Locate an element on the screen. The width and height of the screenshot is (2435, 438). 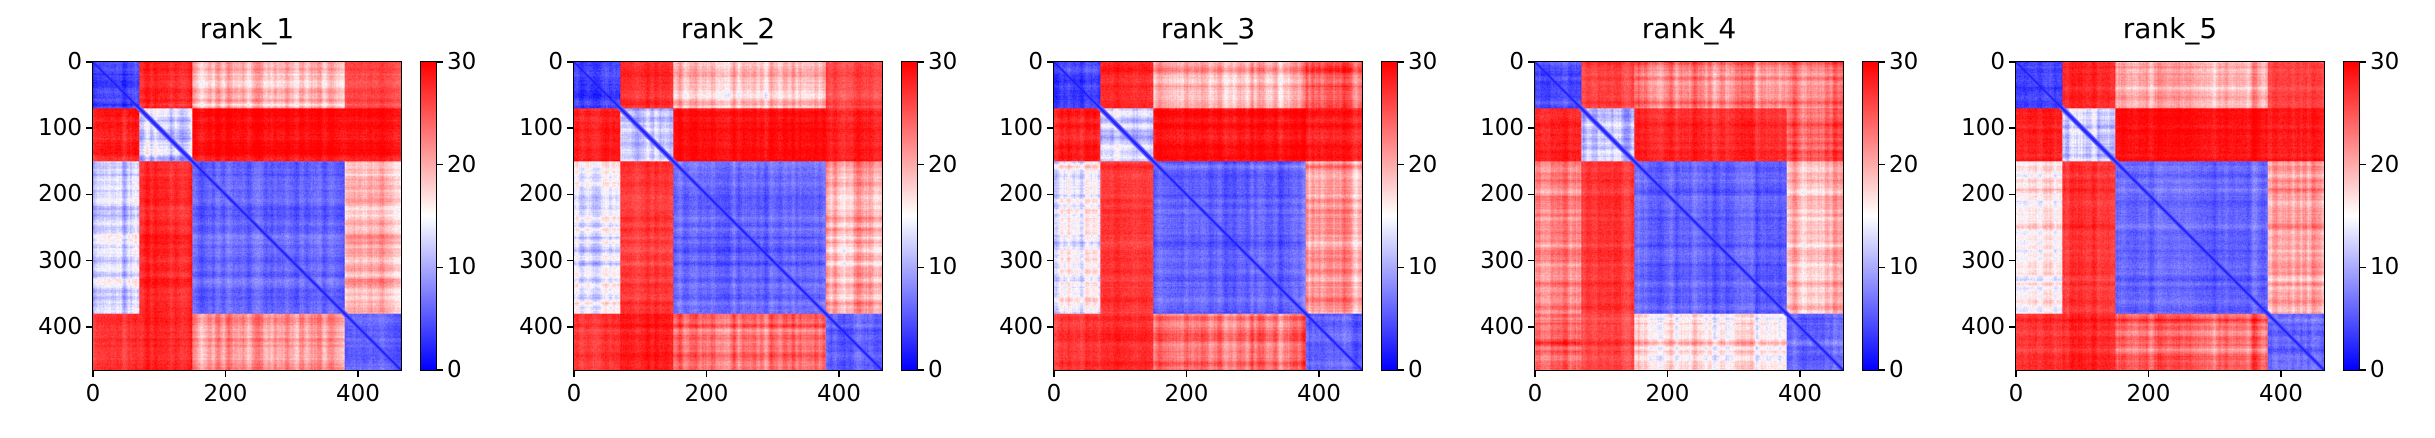
colorbar is located at coordinates (1870, 216).